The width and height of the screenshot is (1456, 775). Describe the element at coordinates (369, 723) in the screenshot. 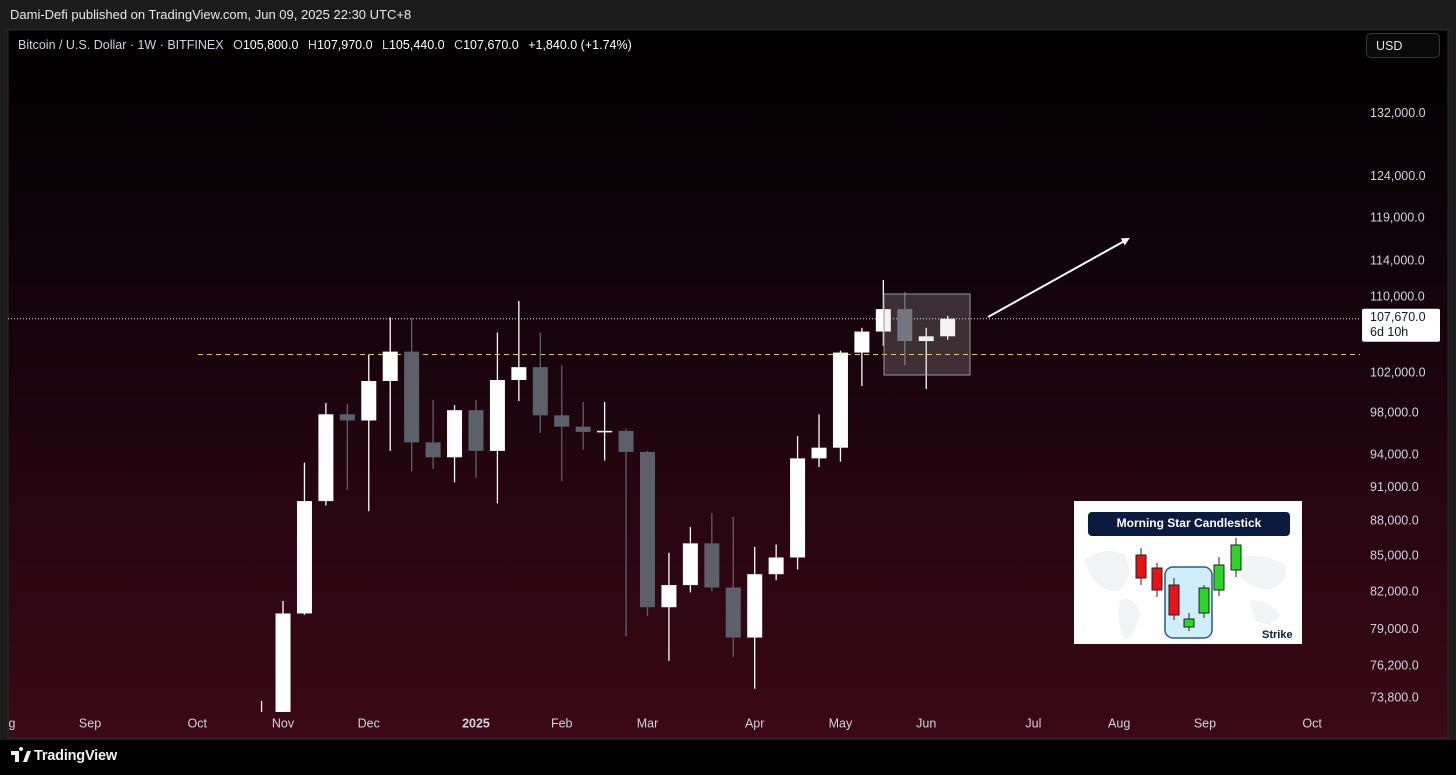

I see `x-tick-label: Dec` at that location.